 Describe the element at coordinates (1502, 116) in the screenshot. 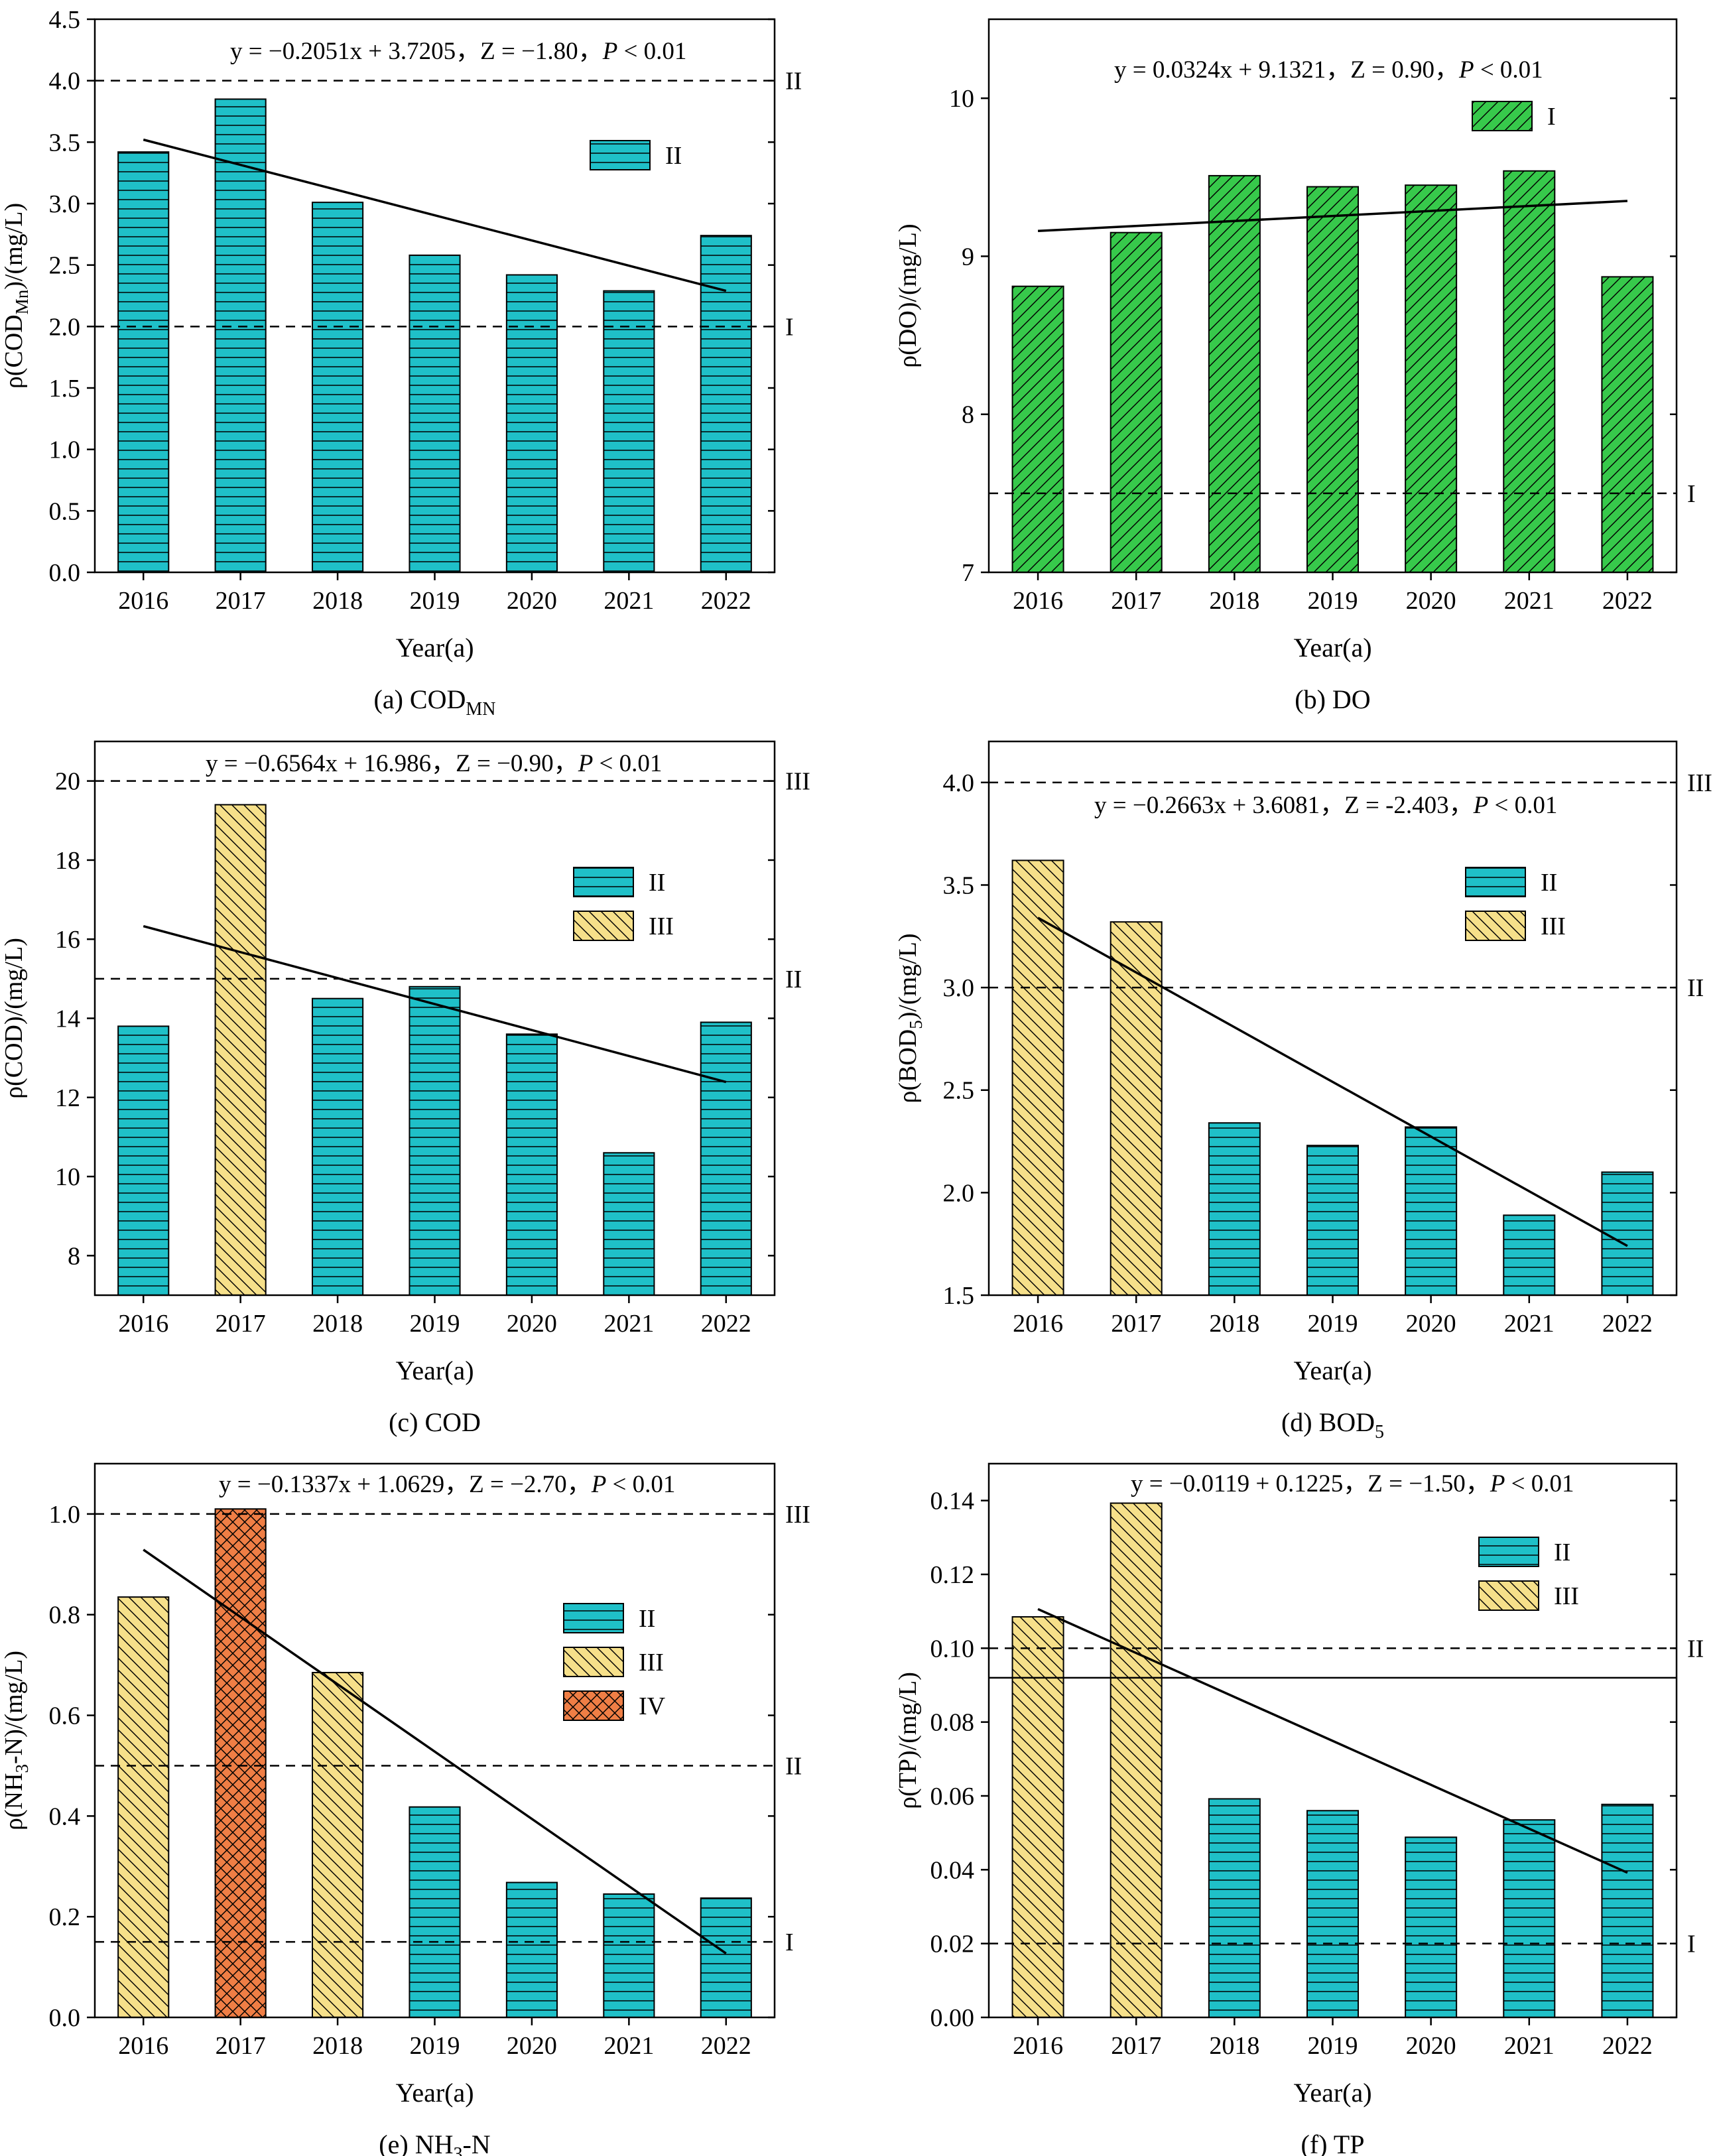

I see `legend-swatch-I` at that location.